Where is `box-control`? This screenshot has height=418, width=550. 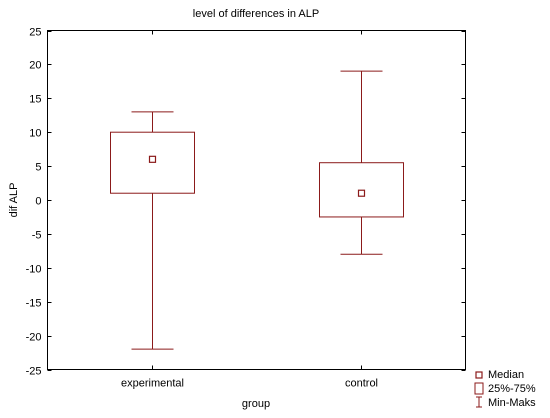 box-control is located at coordinates (361, 162).